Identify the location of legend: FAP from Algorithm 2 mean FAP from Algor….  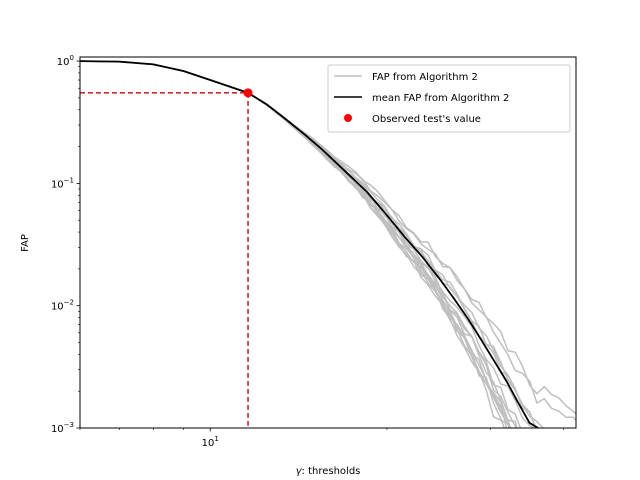
(449, 98).